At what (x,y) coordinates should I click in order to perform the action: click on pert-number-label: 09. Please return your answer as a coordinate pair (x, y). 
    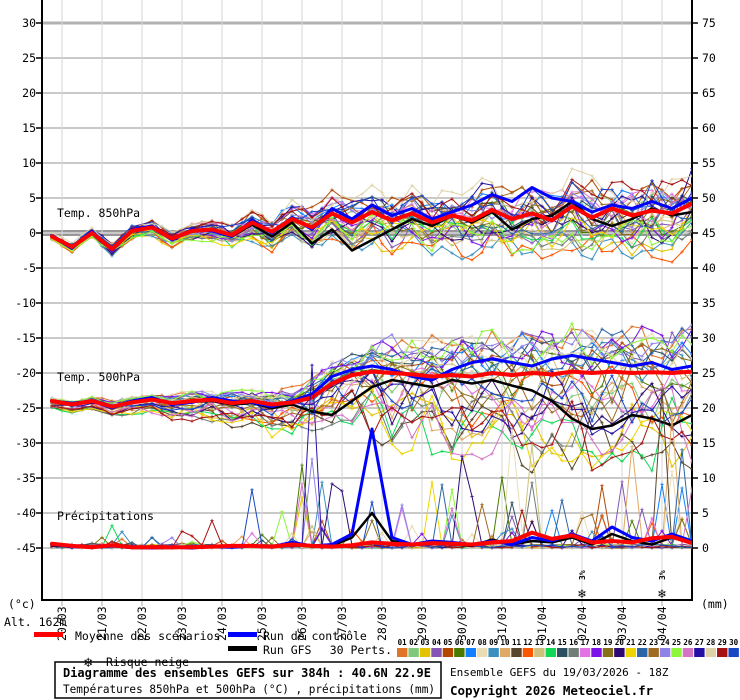
    Looking at the image, I should click on (494, 642).